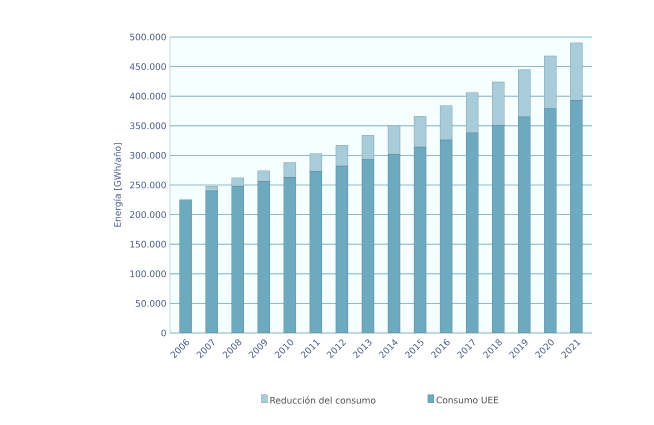  Describe the element at coordinates (148, 185) in the screenshot. I see `y-tick-label: 250.000` at that location.